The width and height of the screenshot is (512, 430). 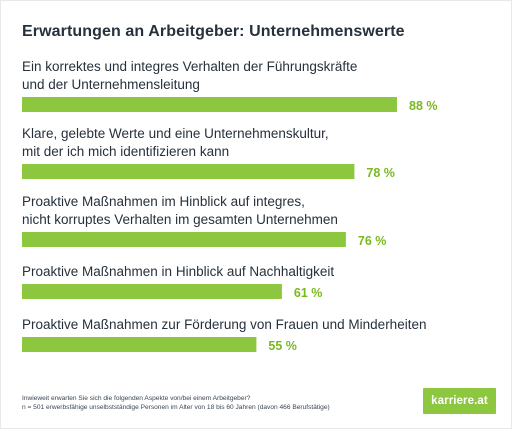 What do you see at coordinates (282, 346) in the screenshot?
I see `value-label: 55 %` at bounding box center [282, 346].